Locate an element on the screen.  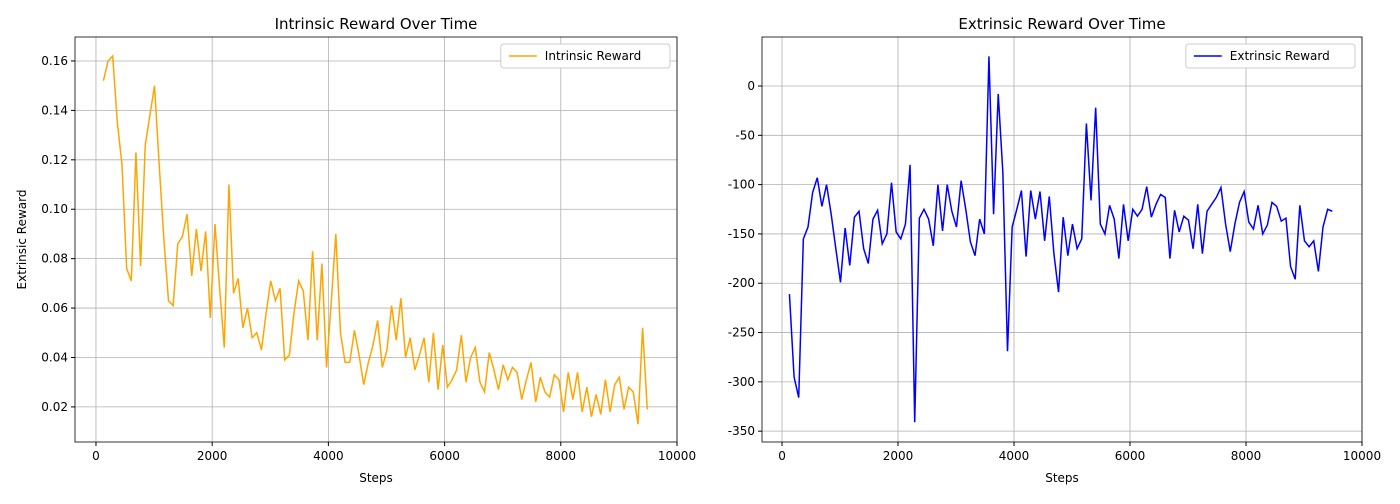
y-tick-label: 0.10 is located at coordinates (54, 209).